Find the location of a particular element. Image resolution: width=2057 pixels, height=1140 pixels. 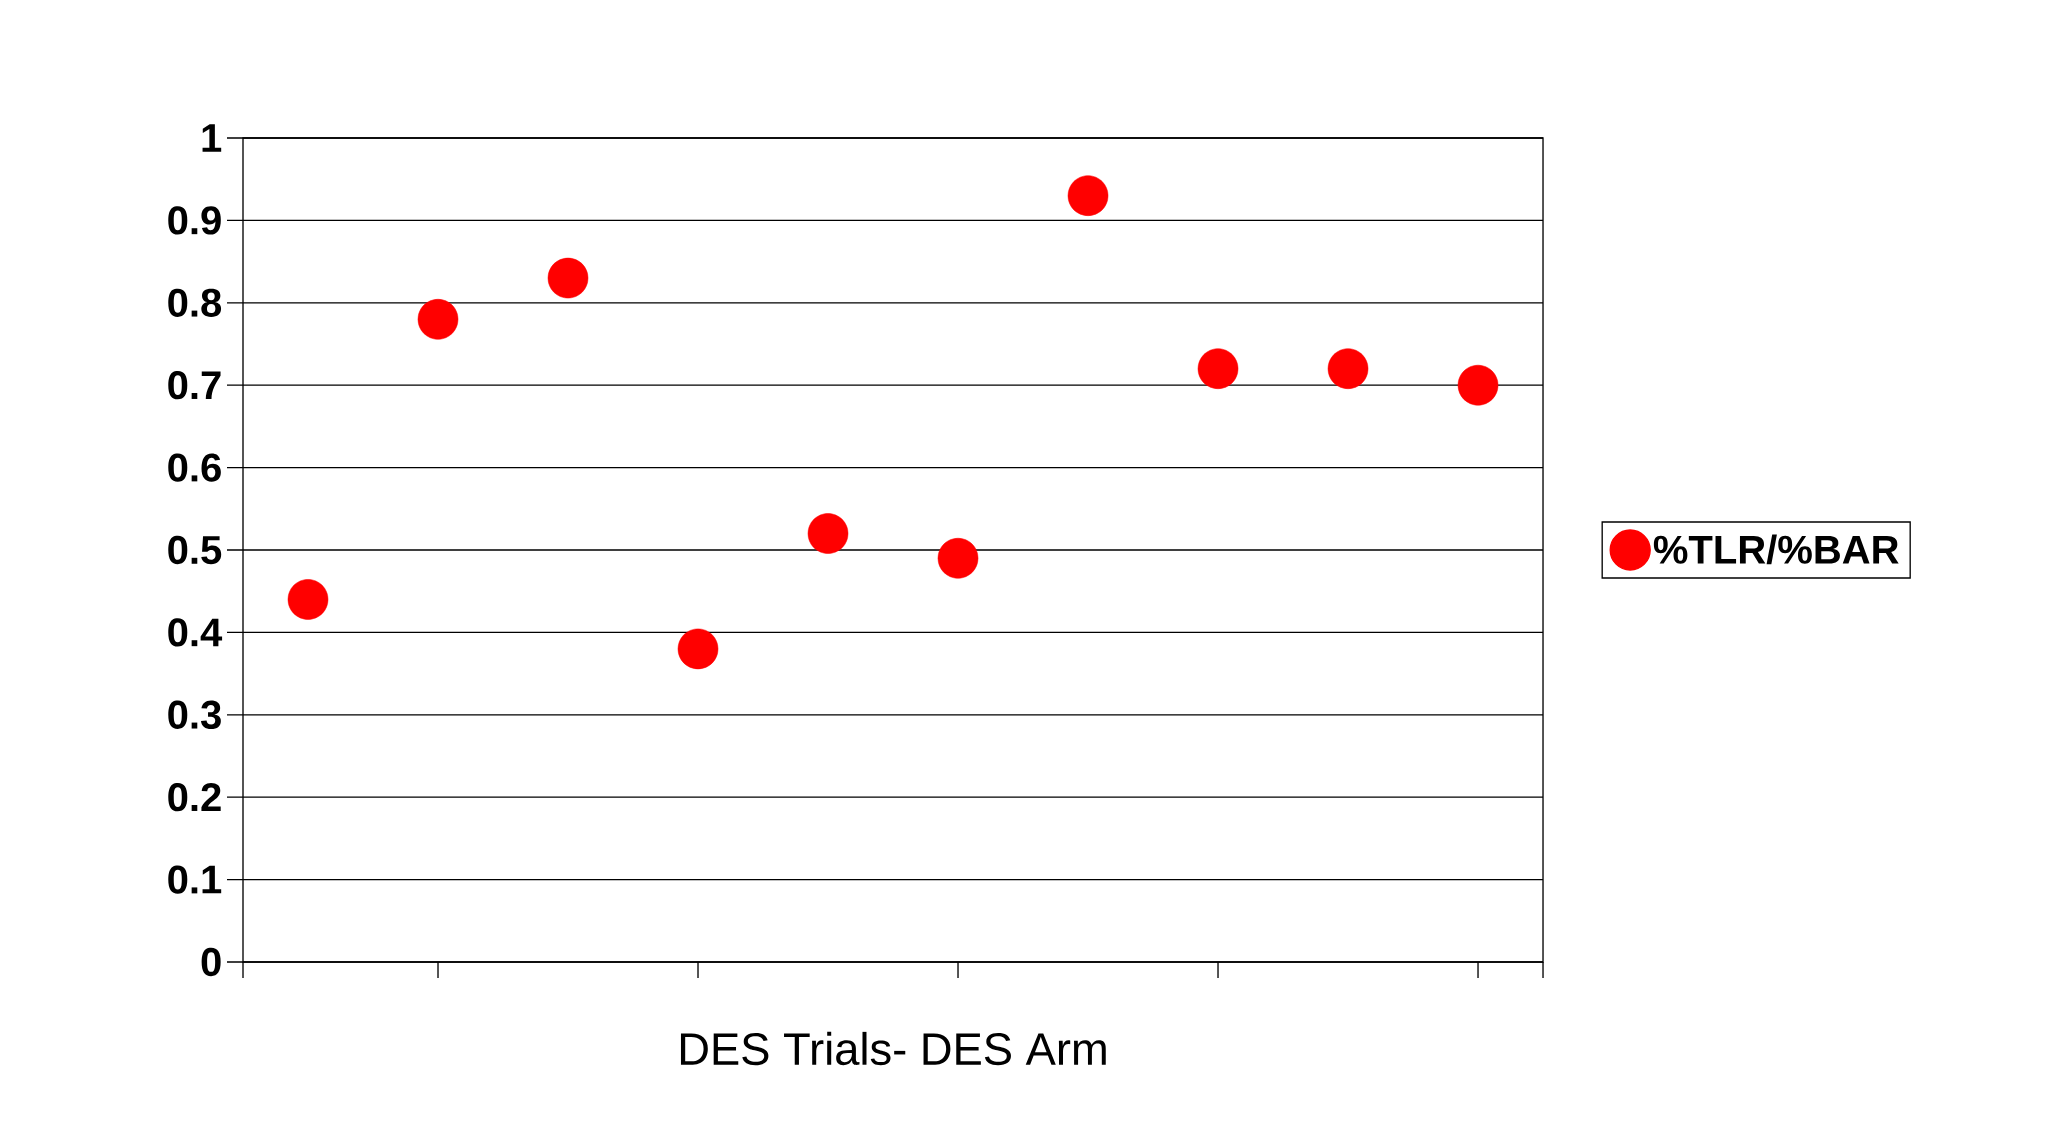

y-tick-label: 0.8 is located at coordinates (195, 302).